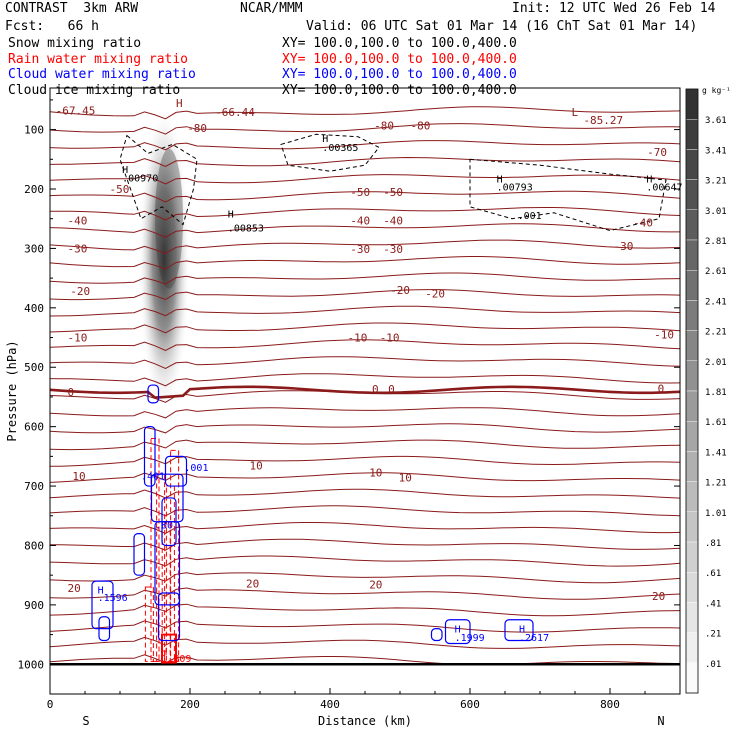  What do you see at coordinates (34, 248) in the screenshot?
I see `y-tick-label: 300` at bounding box center [34, 248].